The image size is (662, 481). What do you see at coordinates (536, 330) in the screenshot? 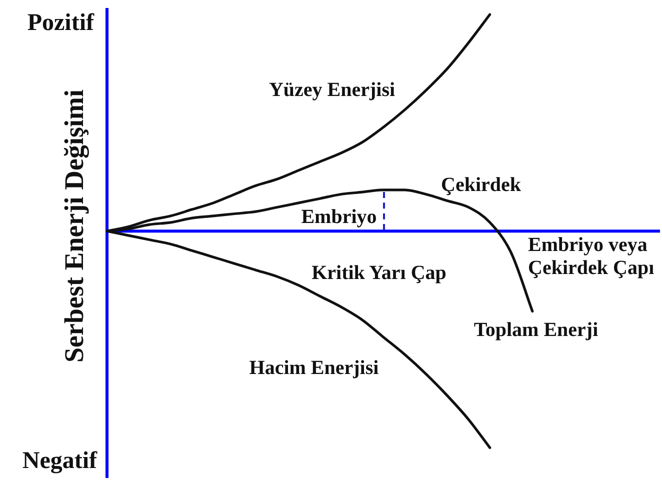
I see `series-label: Toplam Enerji` at bounding box center [536, 330].